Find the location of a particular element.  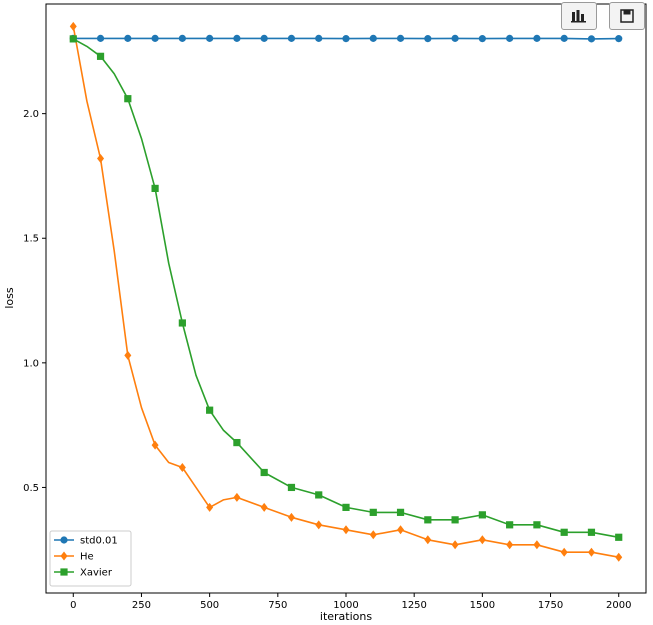

y-tick-label: 2.0 is located at coordinates (31, 114).